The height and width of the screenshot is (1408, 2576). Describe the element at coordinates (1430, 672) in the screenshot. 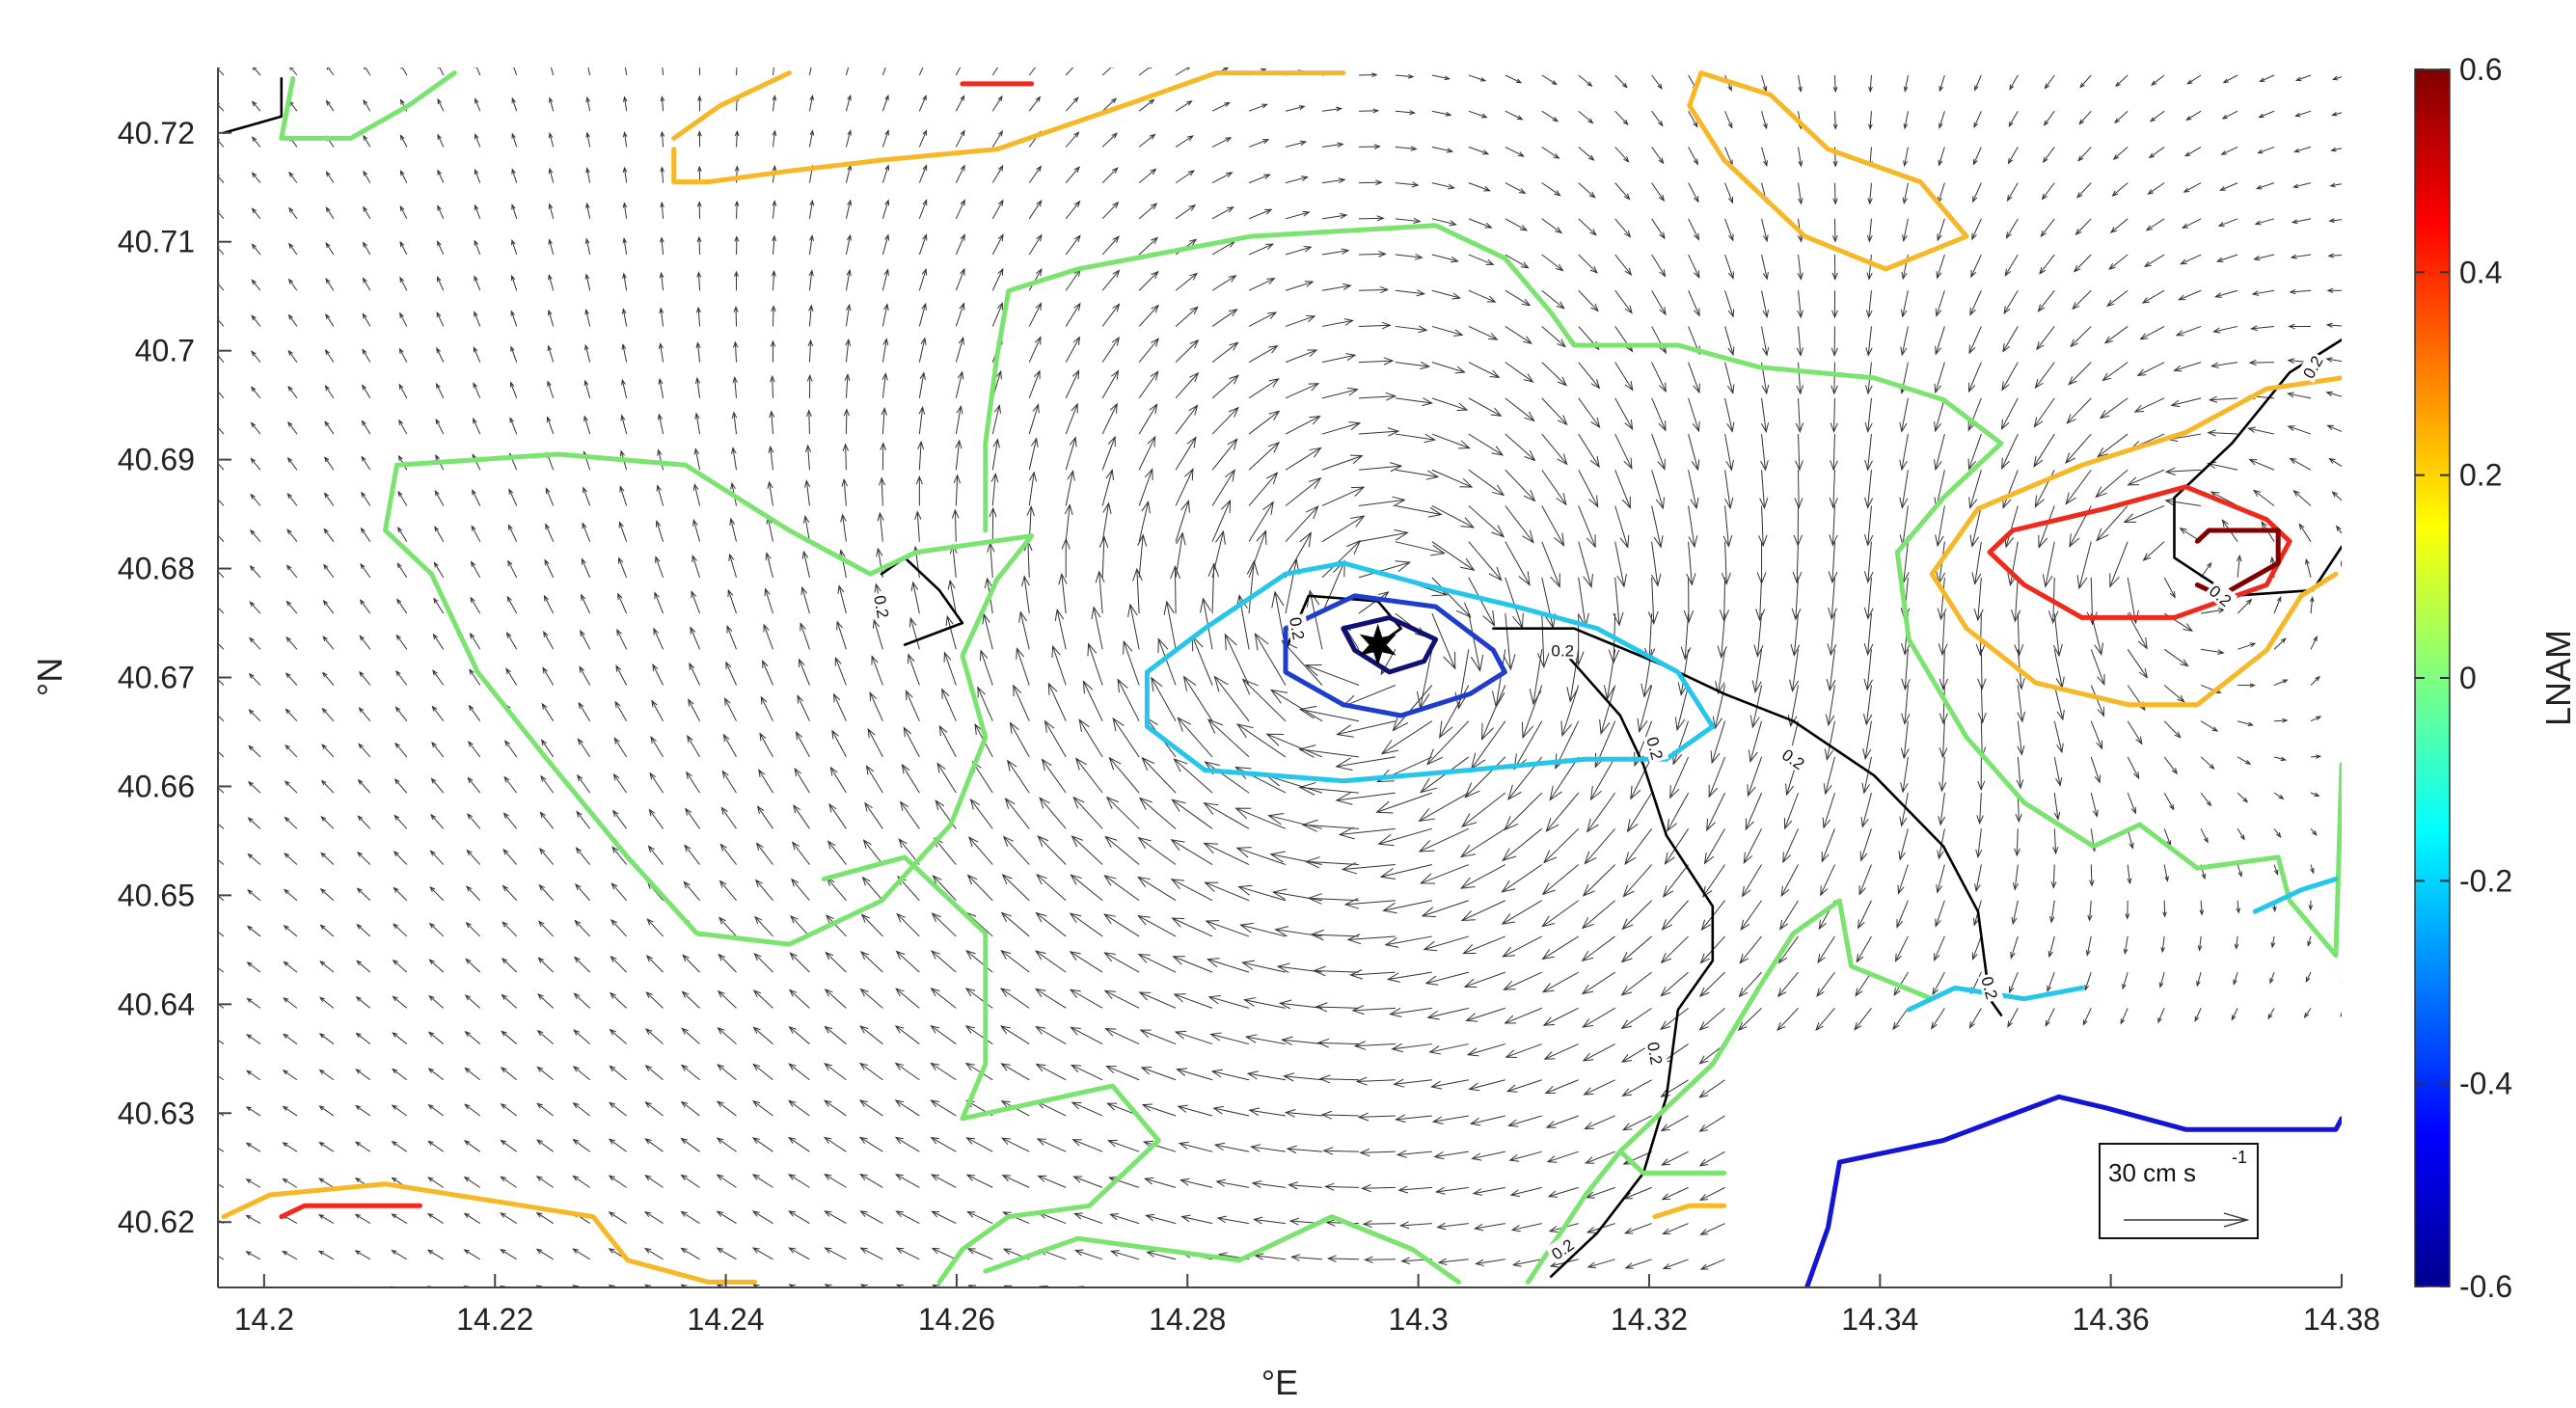

I see `lnam-contour` at that location.